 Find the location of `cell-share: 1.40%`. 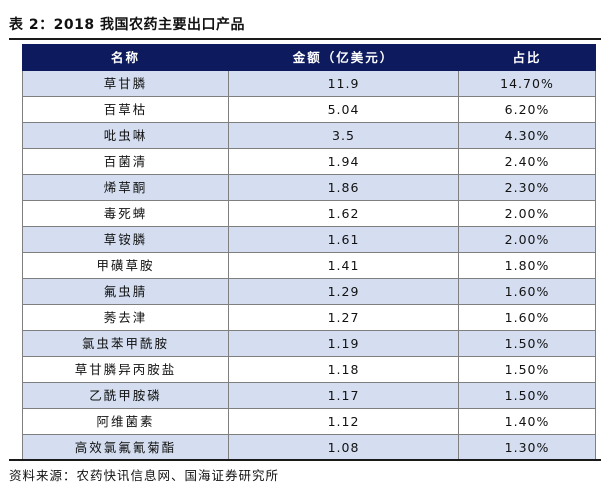

cell-share: 1.40% is located at coordinates (527, 421).